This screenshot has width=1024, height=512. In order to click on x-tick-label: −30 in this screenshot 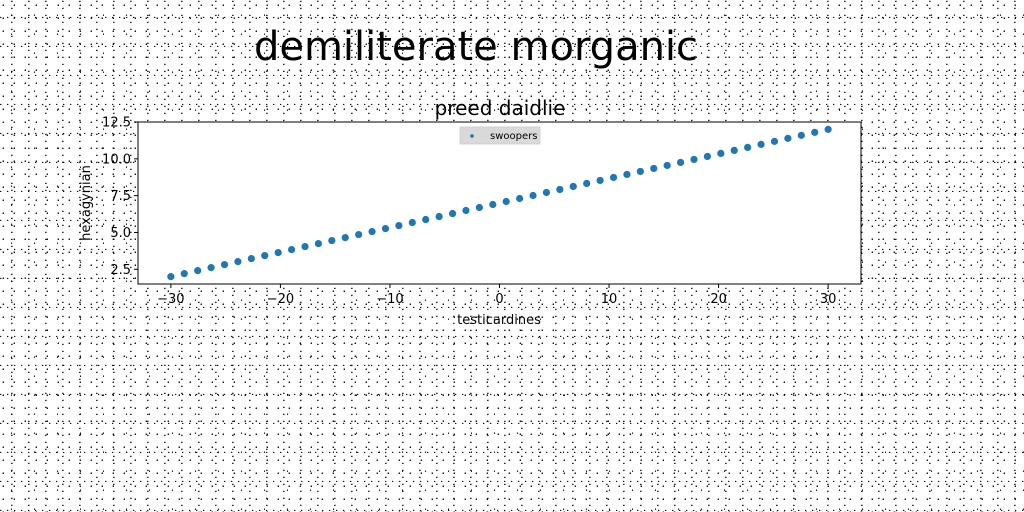, I will do `click(170, 299)`.